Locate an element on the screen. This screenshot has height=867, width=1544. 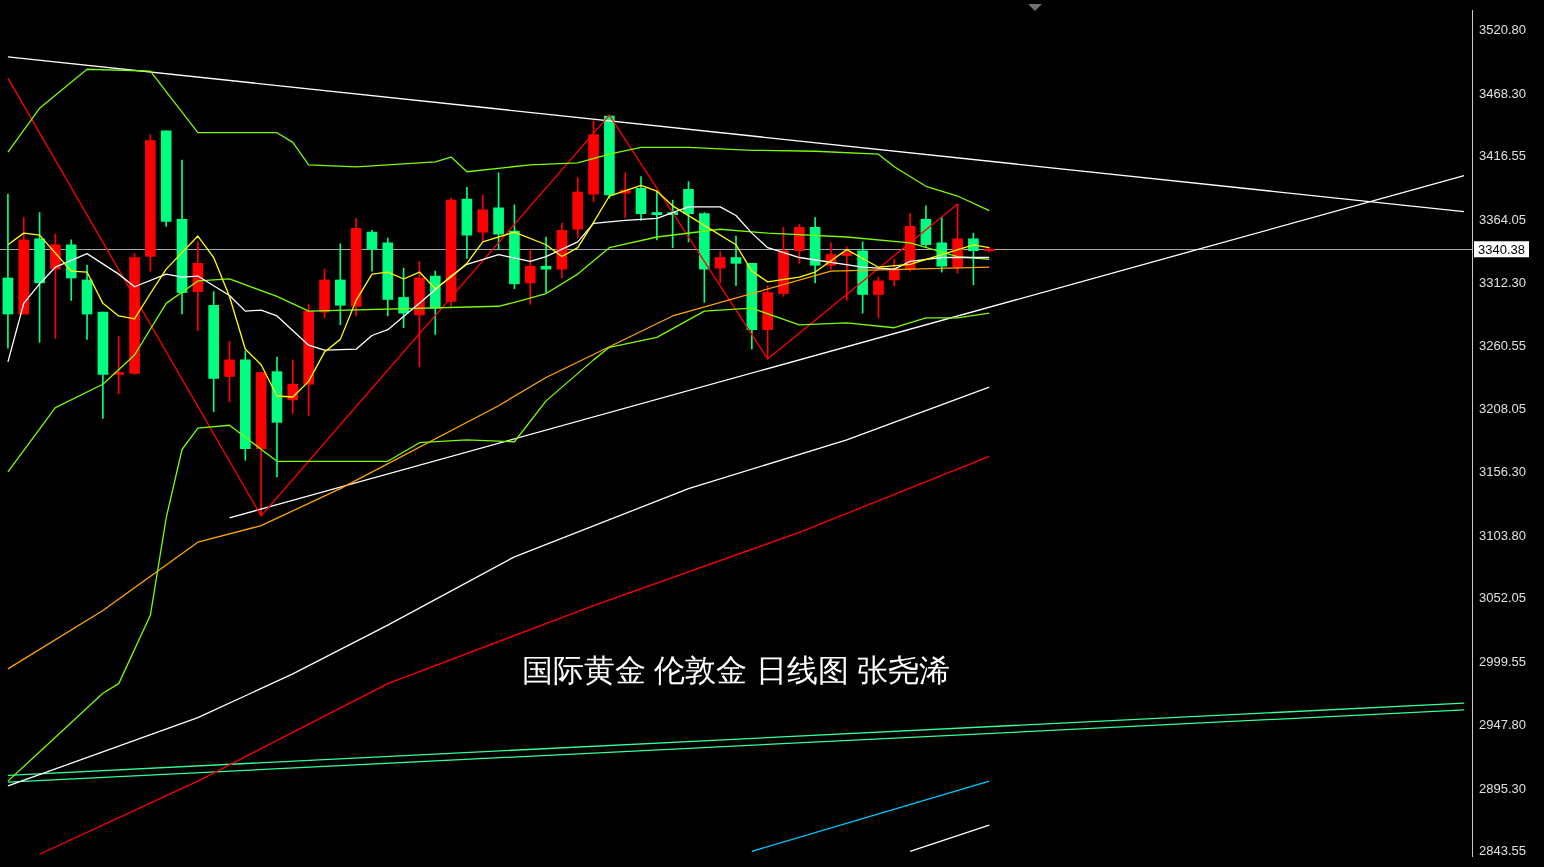
y-tick-label: 3364.05 is located at coordinates (1502, 220).